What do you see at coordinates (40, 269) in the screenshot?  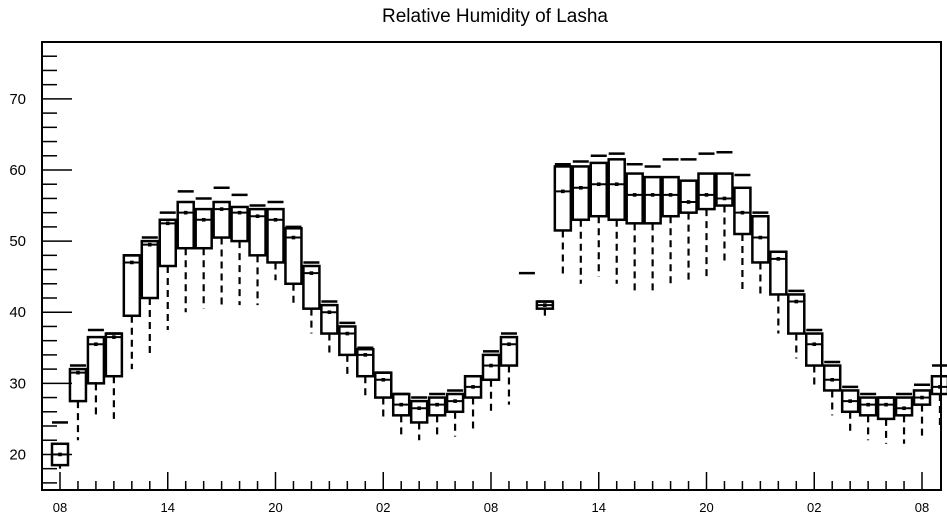 I see `y-axis: 20 30 40 50 60 70` at bounding box center [40, 269].